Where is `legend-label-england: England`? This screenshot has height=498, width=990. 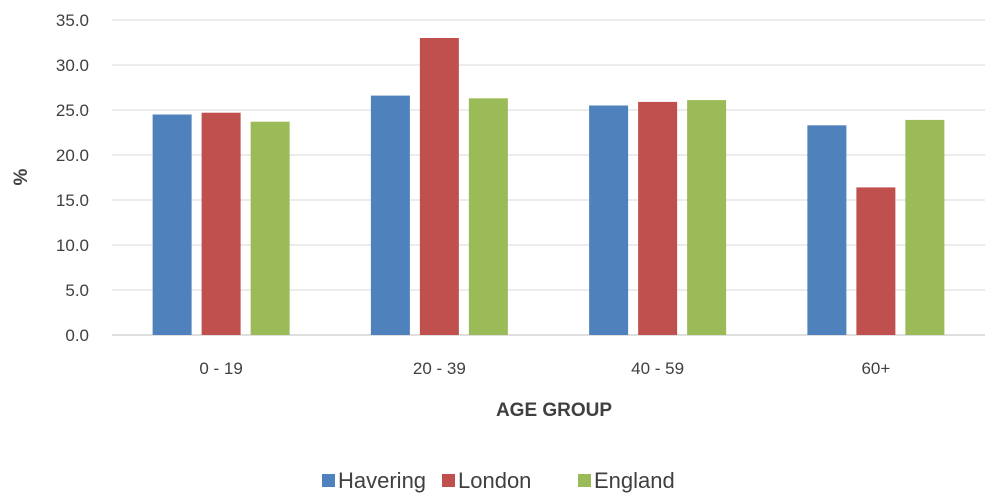 legend-label-england: England is located at coordinates (634, 480).